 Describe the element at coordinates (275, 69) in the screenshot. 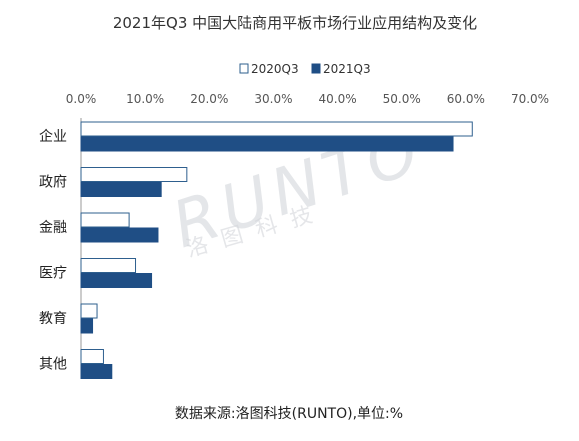

I see `legend-label: 2020Q3` at that location.